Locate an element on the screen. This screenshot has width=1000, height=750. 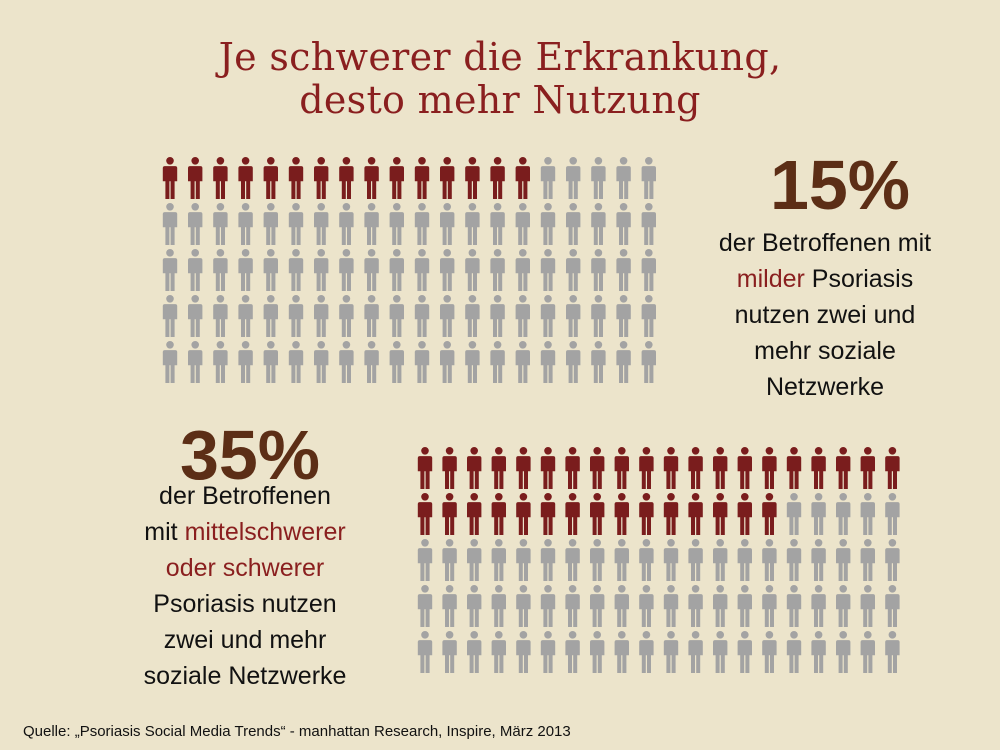
description-severe-line-6: soziale Netzwerke is located at coordinates (245, 676).